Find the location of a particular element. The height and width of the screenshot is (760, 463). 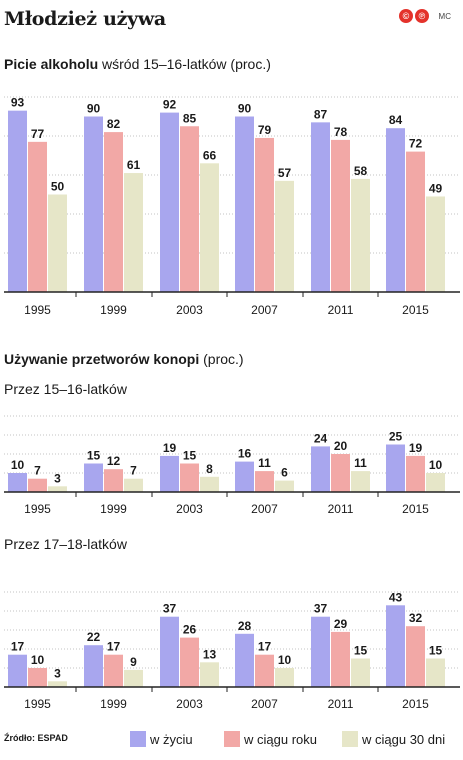

data-label-dni-2015: 15 is located at coordinates (436, 651).